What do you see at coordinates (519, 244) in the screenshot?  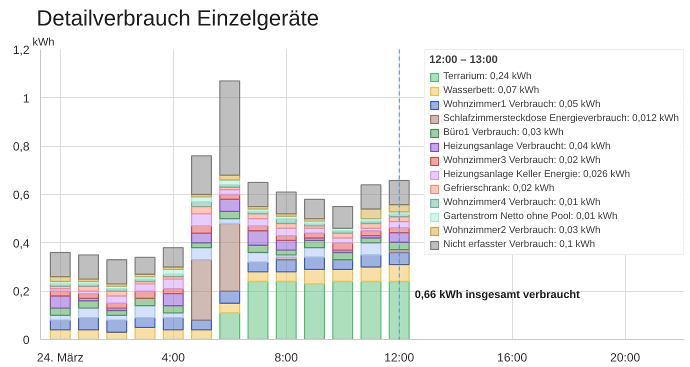 I see `legend-label: Nicht erfasster Verbrauch: 0,1 kWh` at bounding box center [519, 244].